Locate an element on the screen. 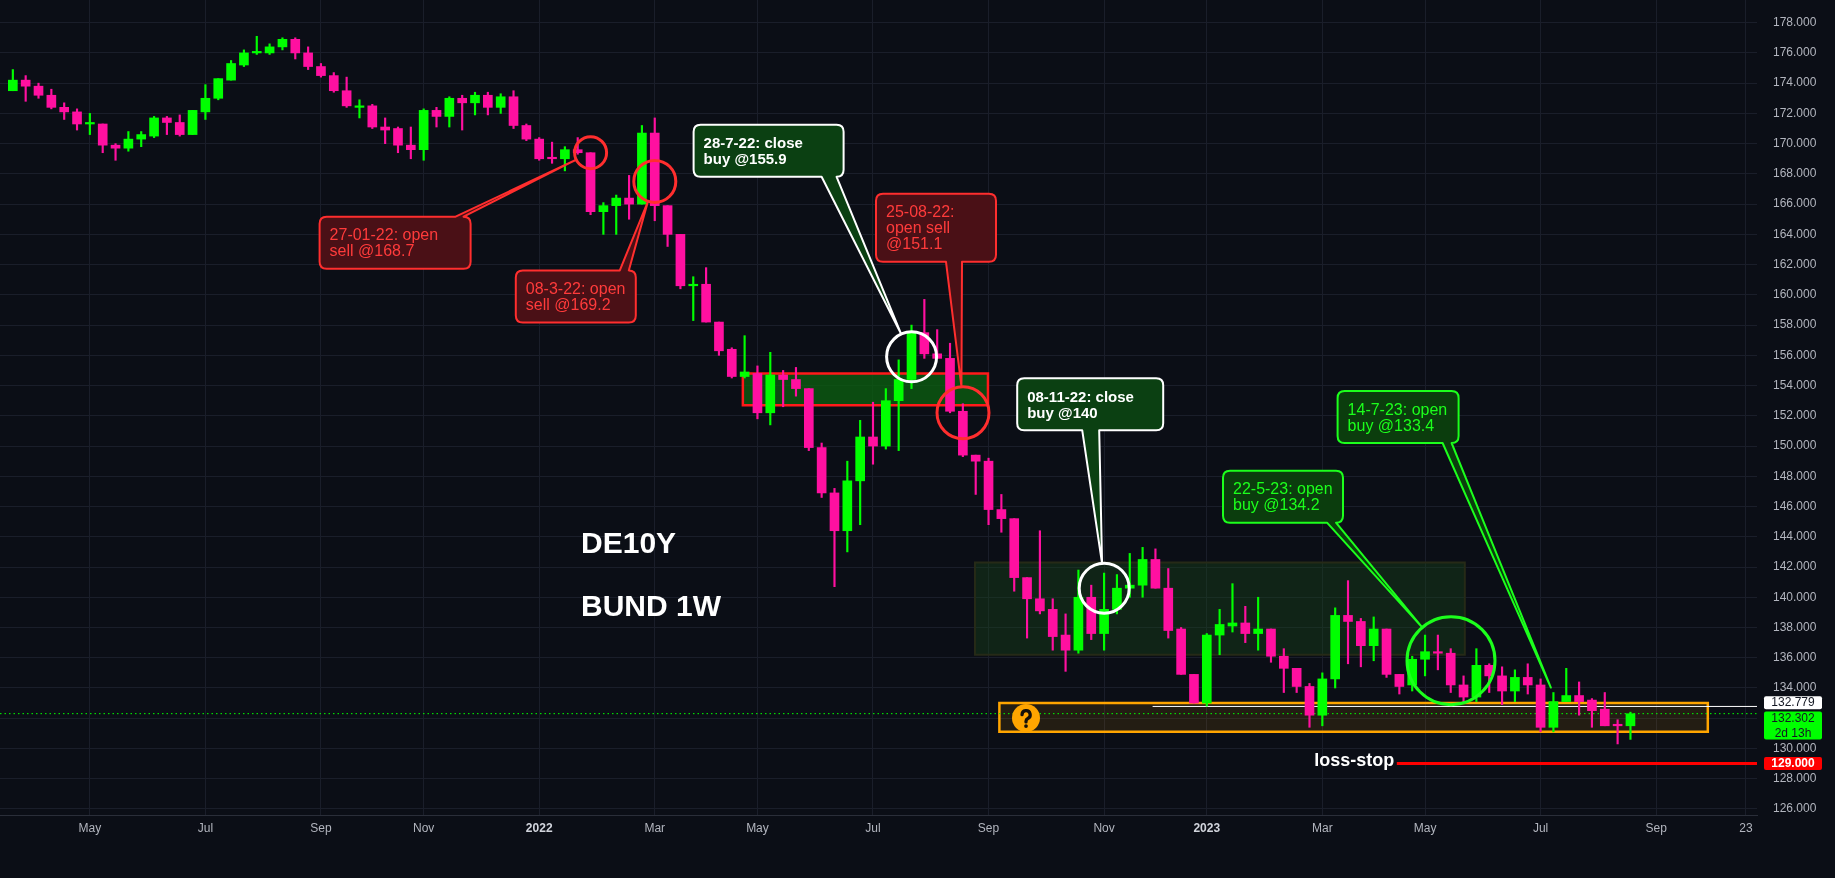 The width and height of the screenshot is (1835, 878). y-tick-label: 164.000 is located at coordinates (1795, 233).